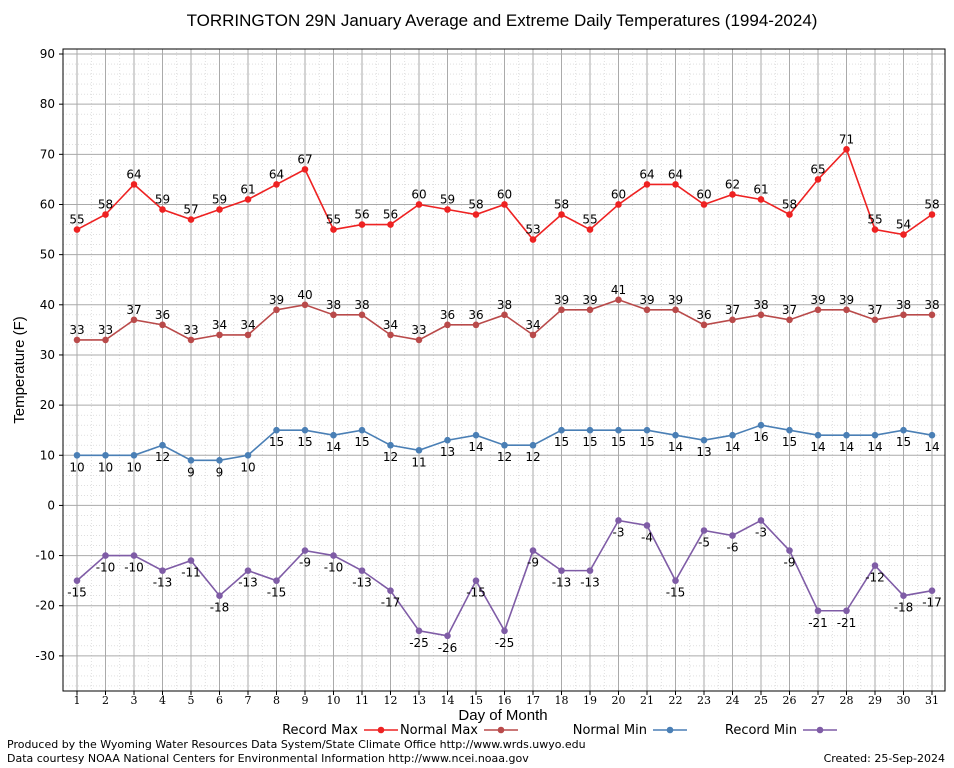 This screenshot has width=954, height=768. Describe the element at coordinates (559, 730) in the screenshot. I see `legend: Record Max Normal Max Normal Min Record Min` at that location.